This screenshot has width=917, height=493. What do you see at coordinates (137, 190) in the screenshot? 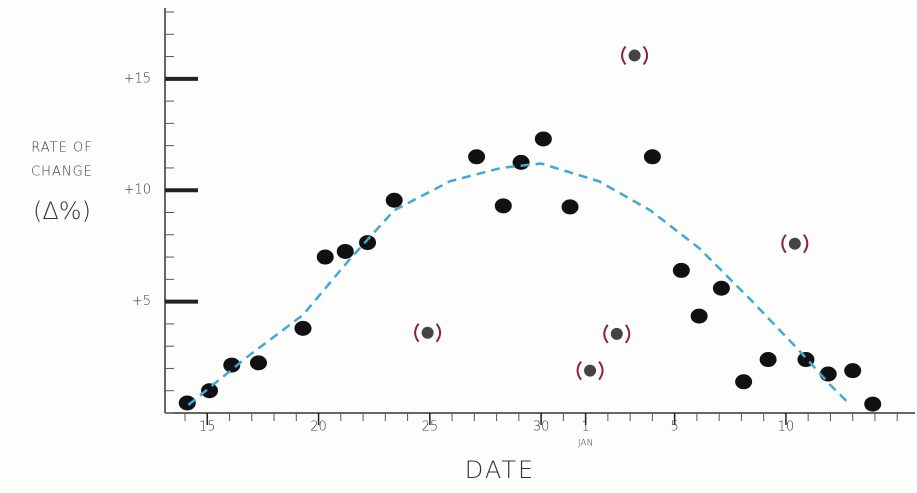
I see `y-tick-label: +10` at bounding box center [137, 190].